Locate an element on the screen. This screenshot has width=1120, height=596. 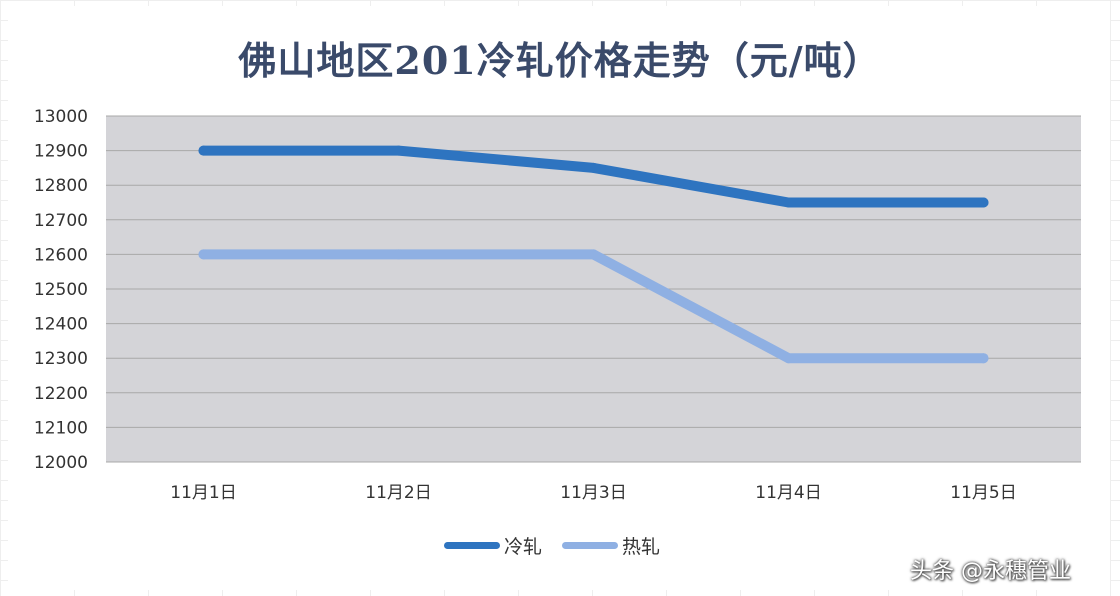
y-tick-label: 12900 is located at coordinates (61, 152).